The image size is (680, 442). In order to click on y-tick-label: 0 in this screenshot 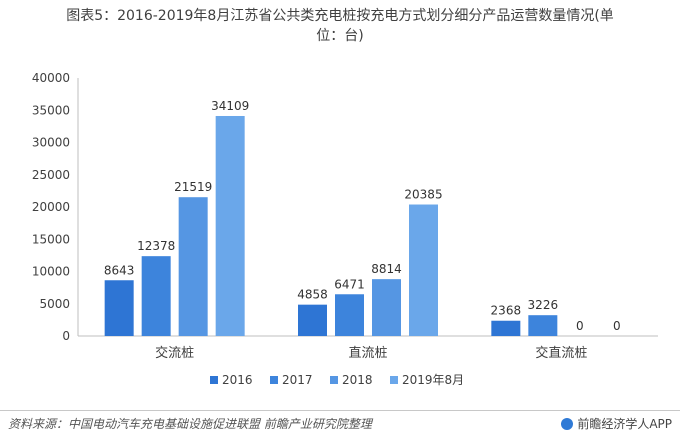, I will do `click(66, 336)`.